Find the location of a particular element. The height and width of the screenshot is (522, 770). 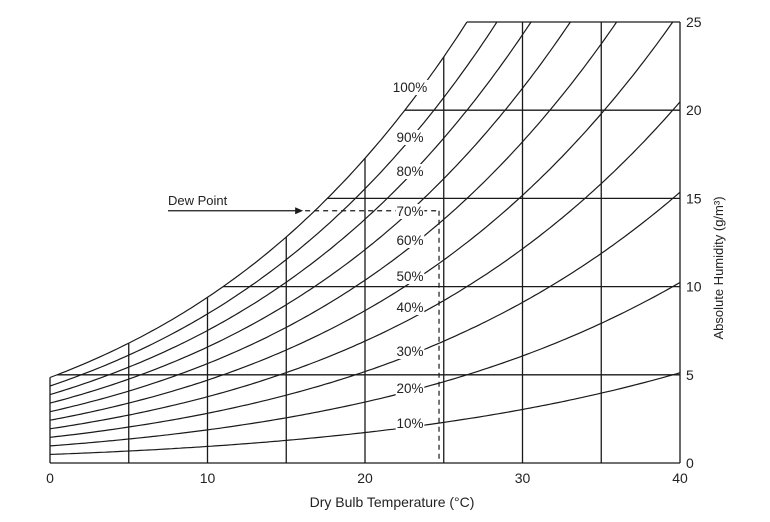

rh-label: 10% is located at coordinates (409, 423).